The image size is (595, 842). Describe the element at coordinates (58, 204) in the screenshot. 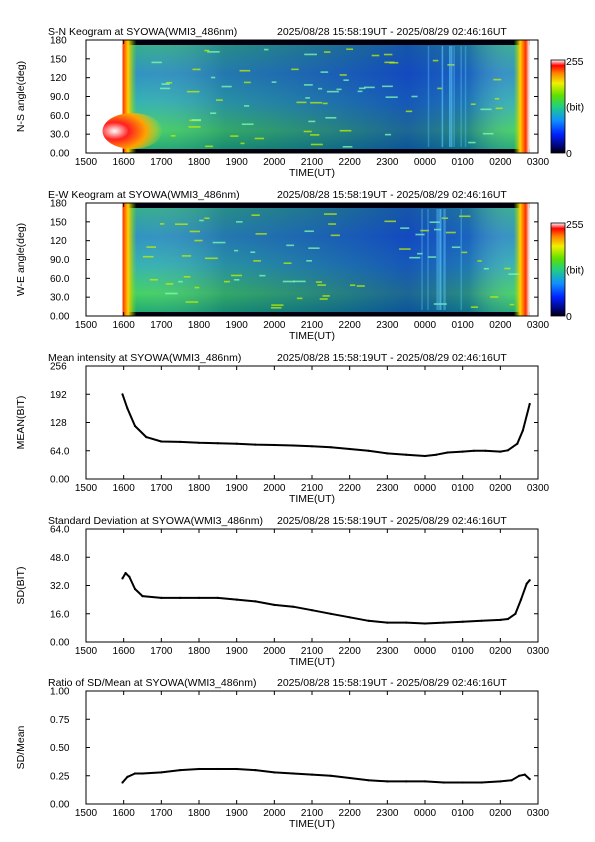

I see `y-tick-label: 180` at that location.